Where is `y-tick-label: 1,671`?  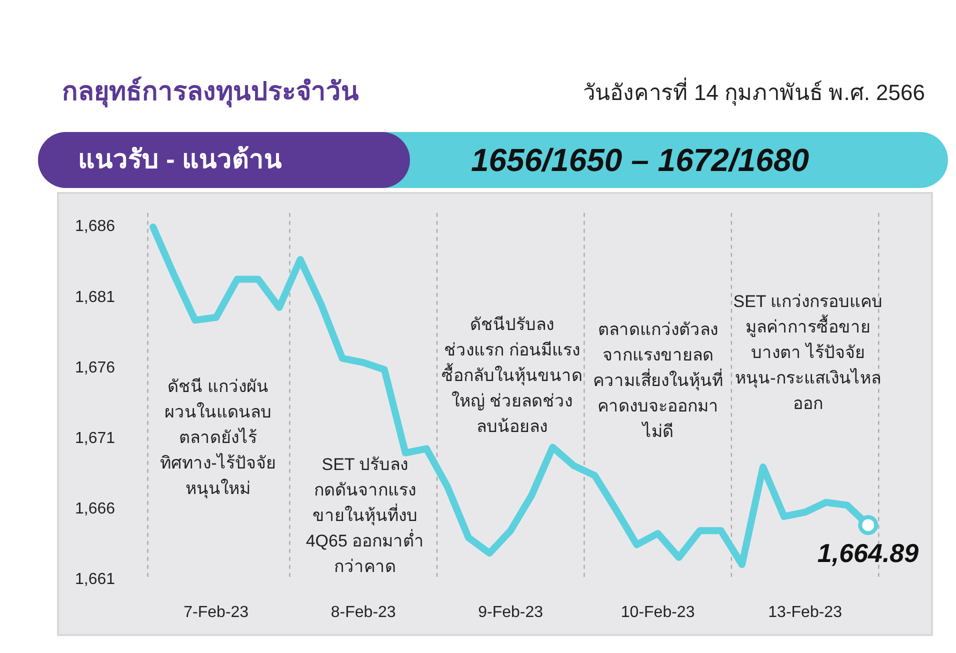 y-tick-label: 1,671 is located at coordinates (95, 439).